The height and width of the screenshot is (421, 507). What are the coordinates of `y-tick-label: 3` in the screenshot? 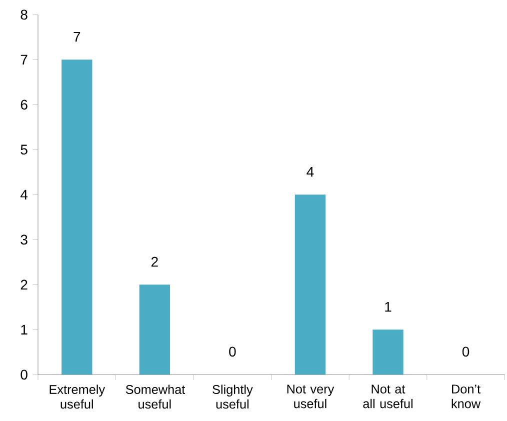 It's located at (24, 239).